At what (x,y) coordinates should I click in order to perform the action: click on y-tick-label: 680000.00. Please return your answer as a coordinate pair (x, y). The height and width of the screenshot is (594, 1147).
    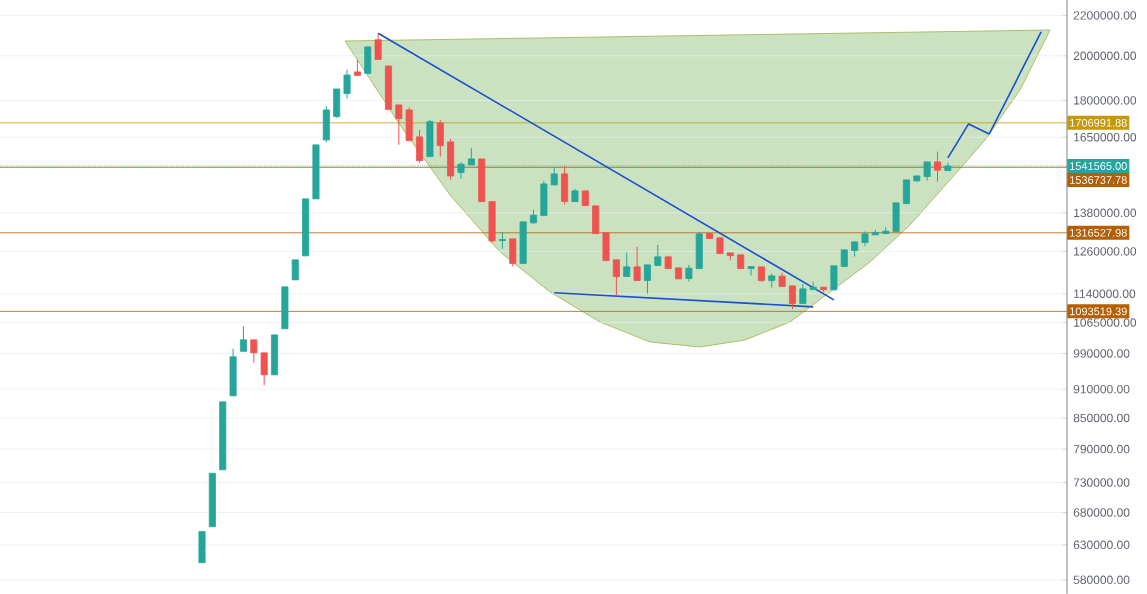
    Looking at the image, I should click on (1101, 512).